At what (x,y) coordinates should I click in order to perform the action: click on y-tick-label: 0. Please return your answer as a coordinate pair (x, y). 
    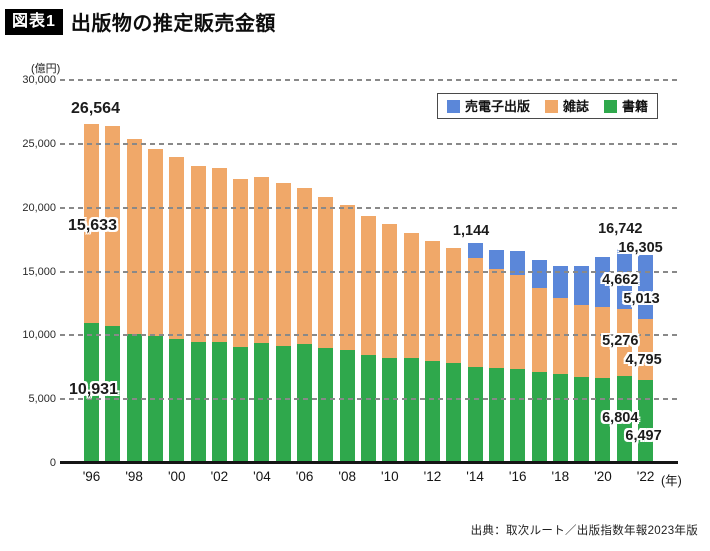
    Looking at the image, I should click on (52, 463).